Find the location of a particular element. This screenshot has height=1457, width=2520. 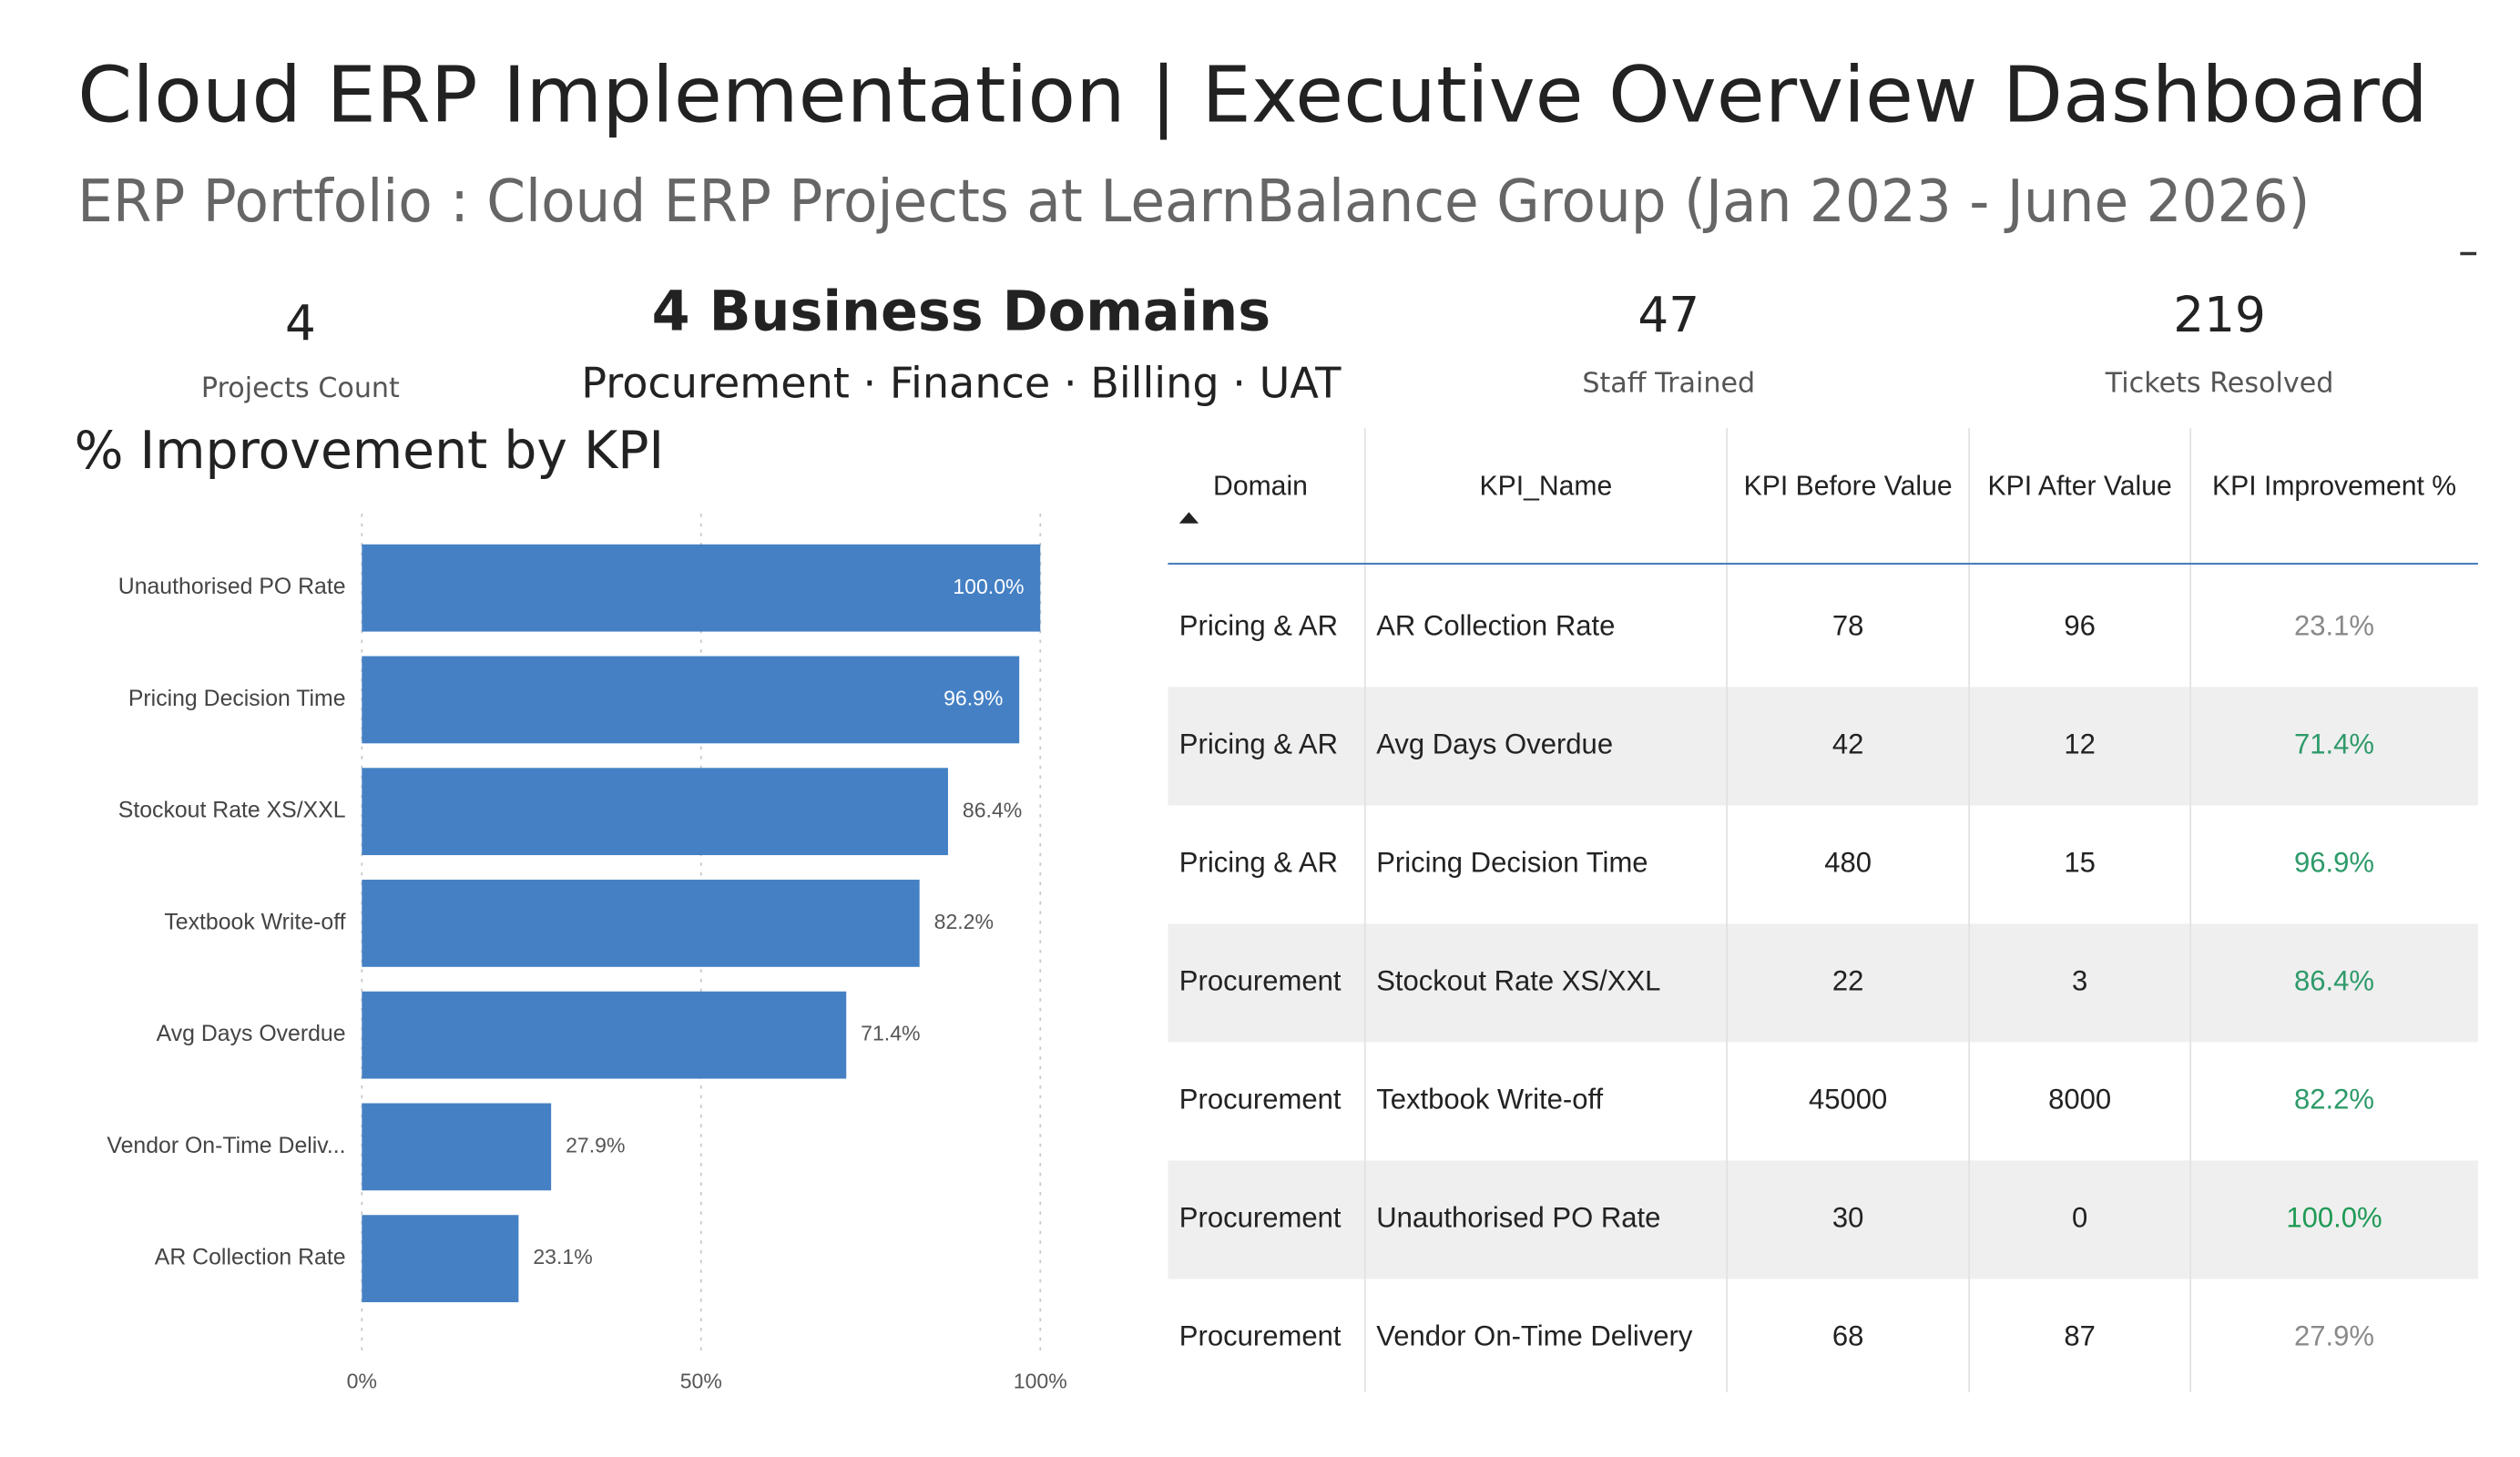

y-tick-label: Pricing Decision Time is located at coordinates (237, 699).